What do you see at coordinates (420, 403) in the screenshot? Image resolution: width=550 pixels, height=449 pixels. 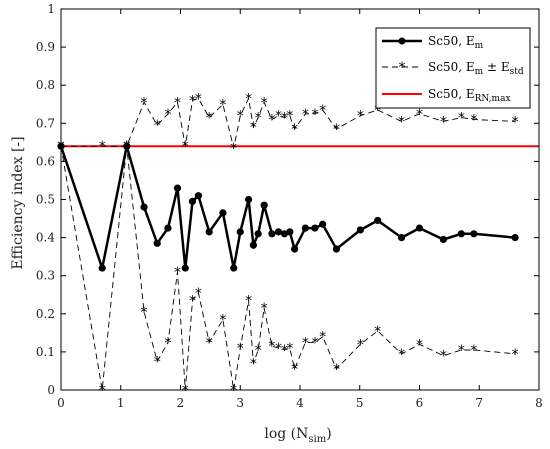 I see `x-tick-label: 6` at bounding box center [420, 403].